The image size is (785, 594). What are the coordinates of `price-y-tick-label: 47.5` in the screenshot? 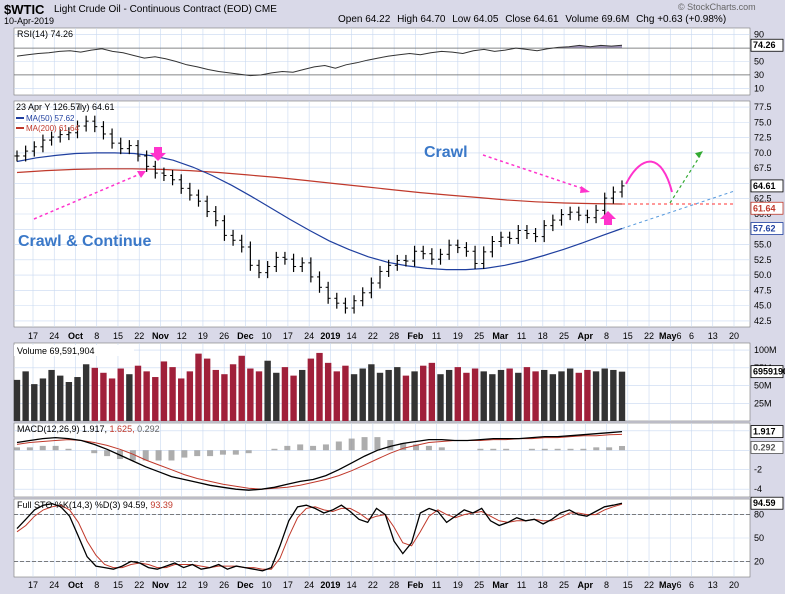 It's located at (763, 290).